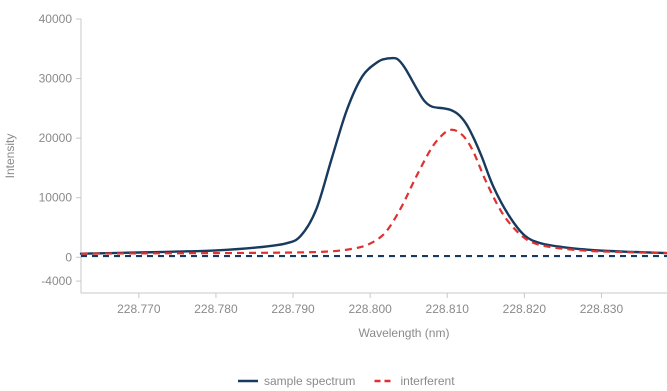  What do you see at coordinates (139, 309) in the screenshot?
I see `x-tick-label: 228.770` at bounding box center [139, 309].